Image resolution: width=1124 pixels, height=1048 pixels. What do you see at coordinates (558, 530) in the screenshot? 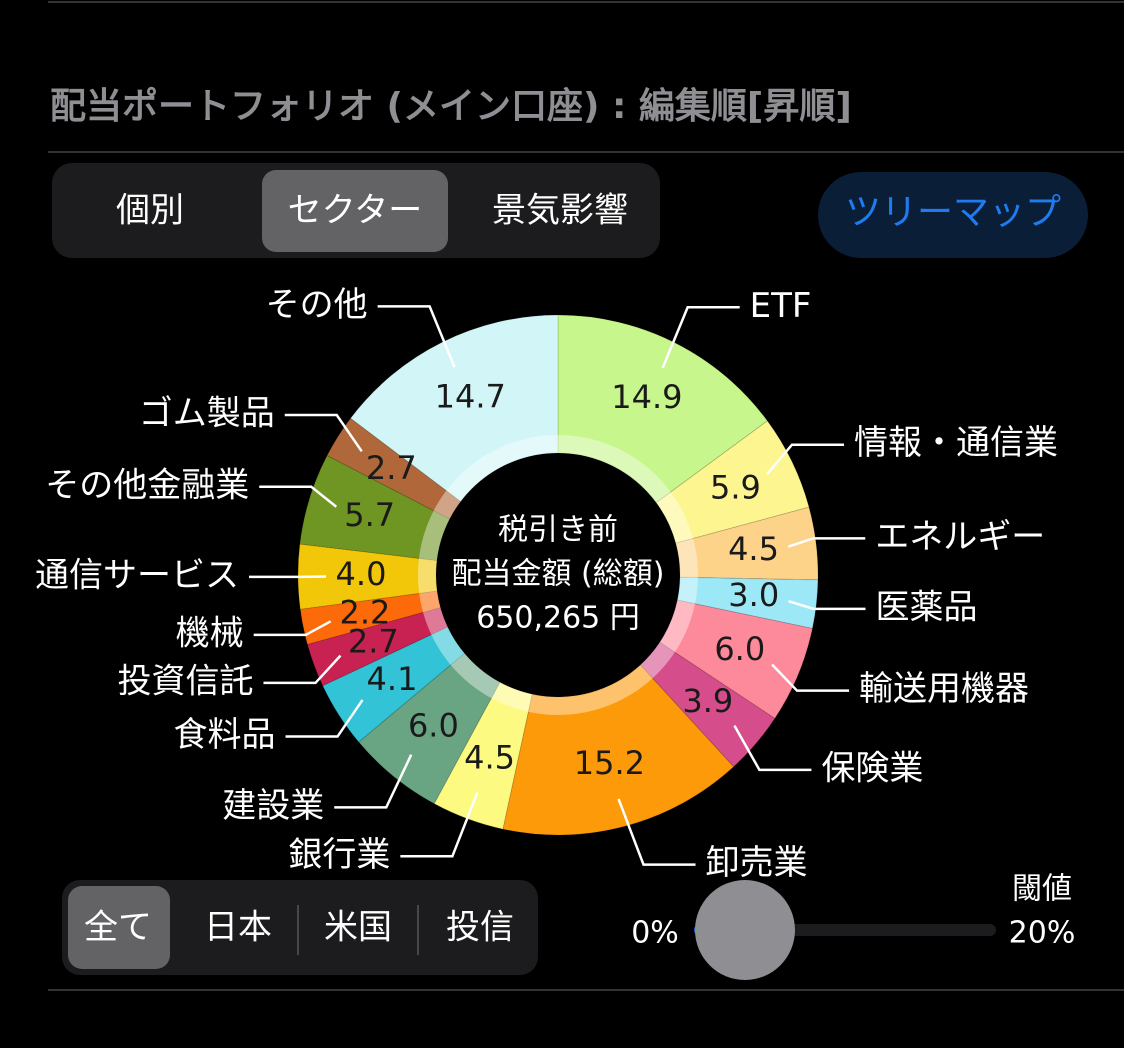
I see `center-text: 税引き前` at bounding box center [558, 530].